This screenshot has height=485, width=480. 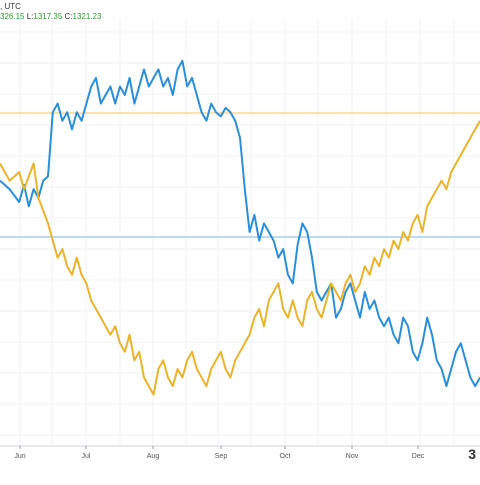 What do you see at coordinates (19, 456) in the screenshot?
I see `x-tick-label-0: Jun` at bounding box center [19, 456].